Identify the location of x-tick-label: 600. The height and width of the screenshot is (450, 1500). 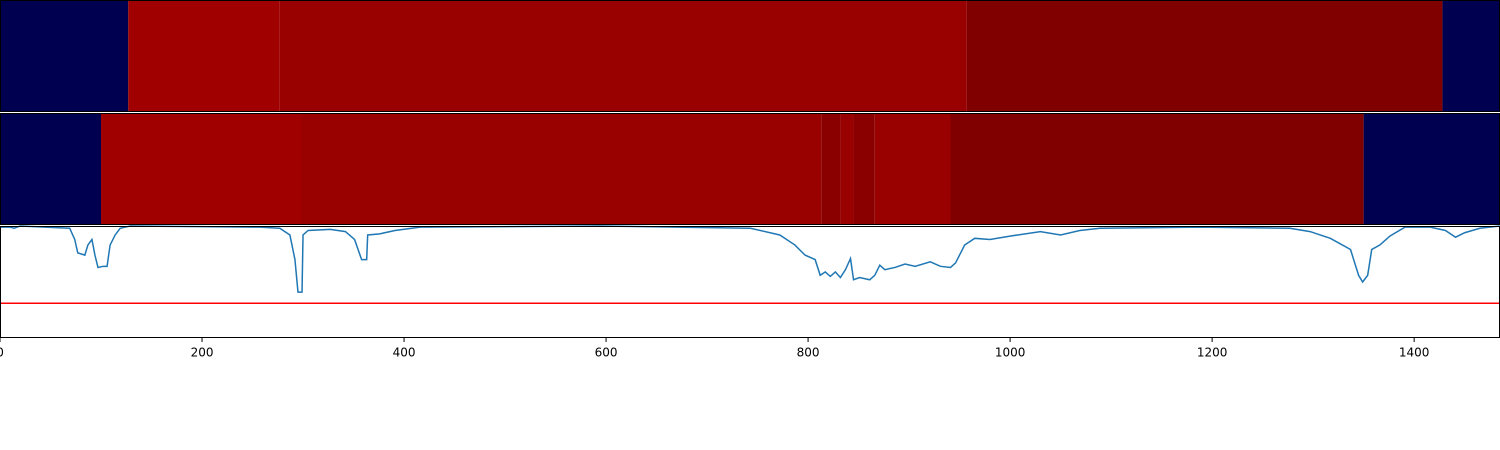
(606, 353).